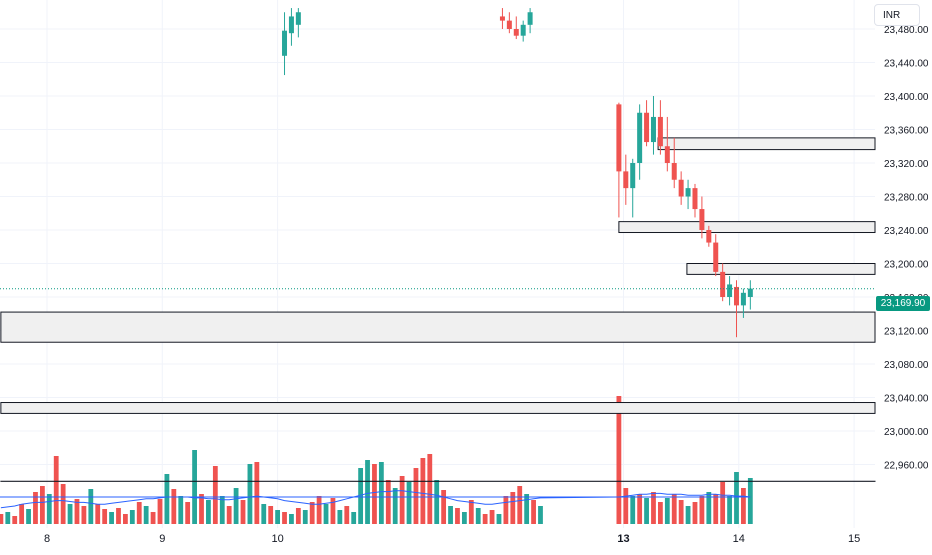  I want to click on price-tick-label: 23,080.00, so click(906, 365).